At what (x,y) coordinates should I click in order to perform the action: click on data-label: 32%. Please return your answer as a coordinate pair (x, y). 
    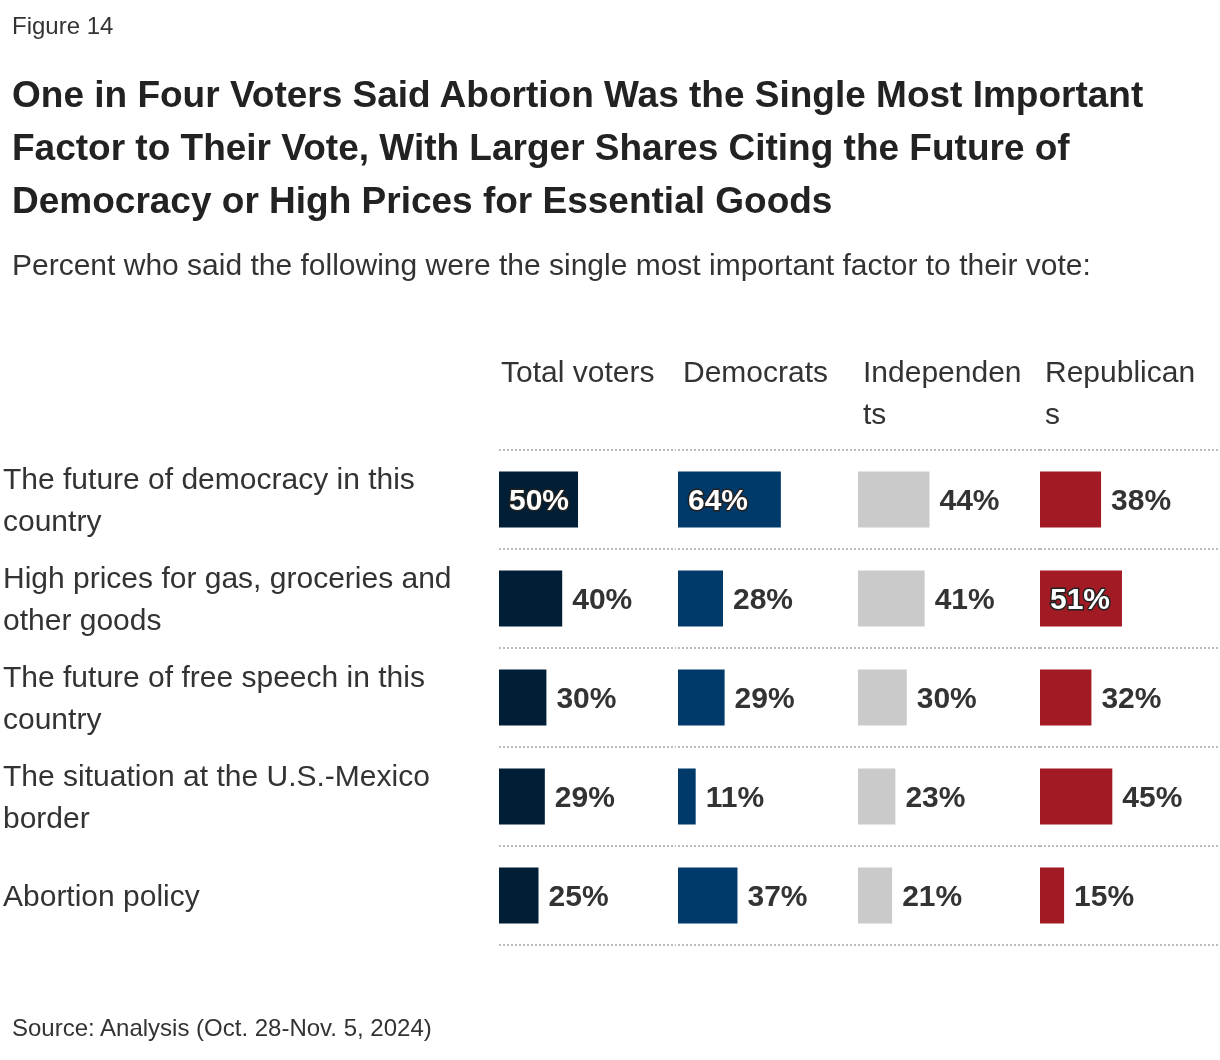
    Looking at the image, I should click on (1131, 697).